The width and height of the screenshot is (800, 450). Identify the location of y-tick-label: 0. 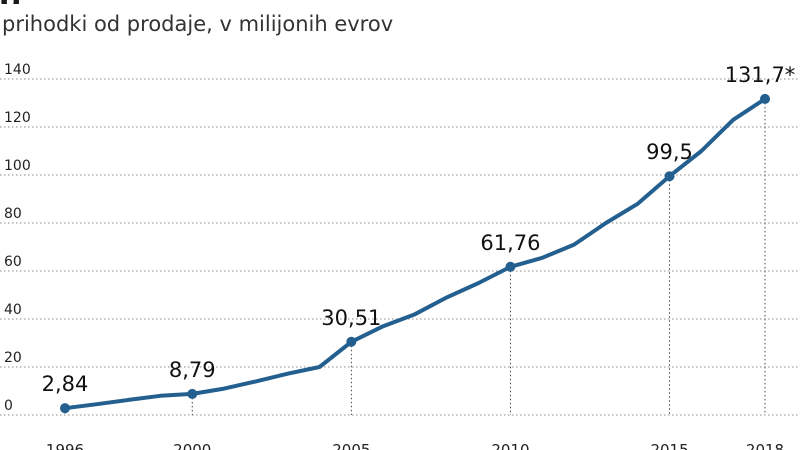
(8, 406).